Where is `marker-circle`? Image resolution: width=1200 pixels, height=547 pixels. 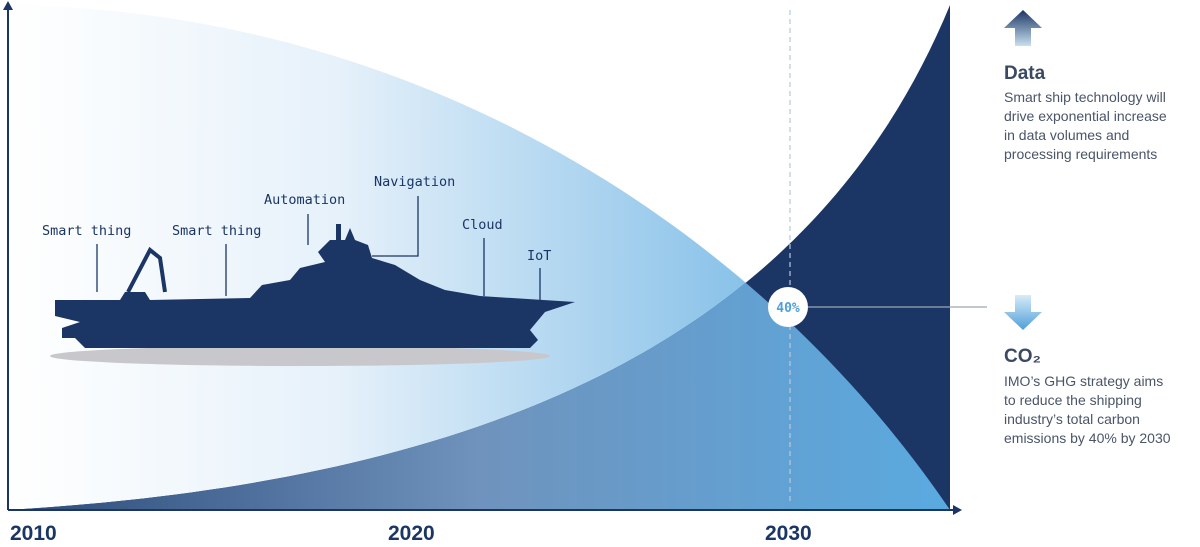
marker-circle is located at coordinates (788, 307).